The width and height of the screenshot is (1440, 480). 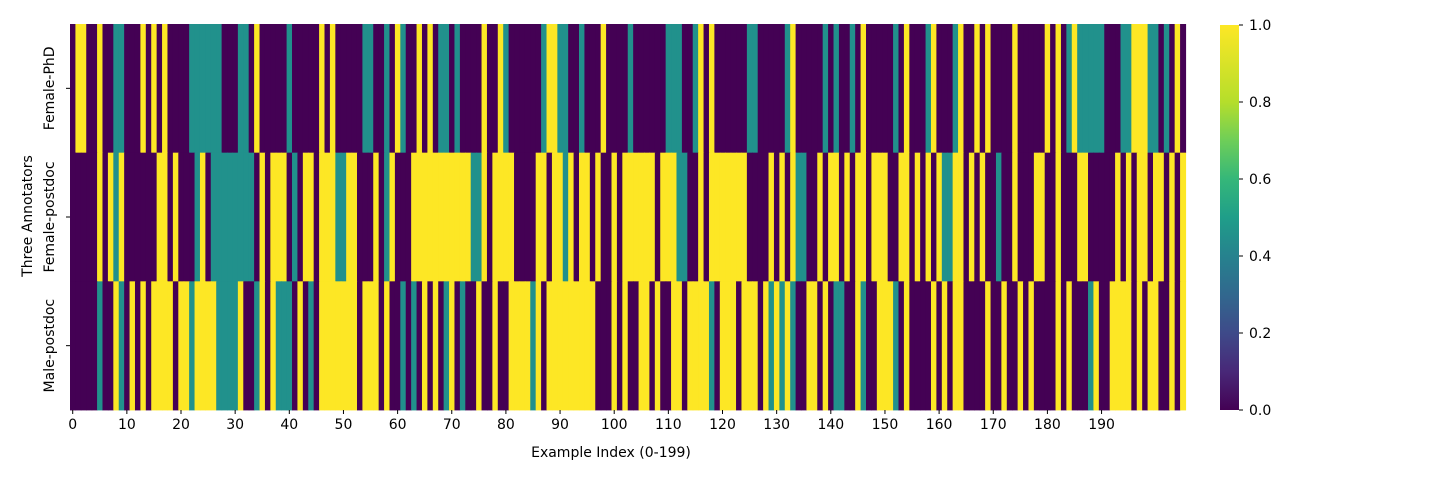 What do you see at coordinates (50, 346) in the screenshot?
I see `y-tick-label: Male-postdoc` at bounding box center [50, 346].